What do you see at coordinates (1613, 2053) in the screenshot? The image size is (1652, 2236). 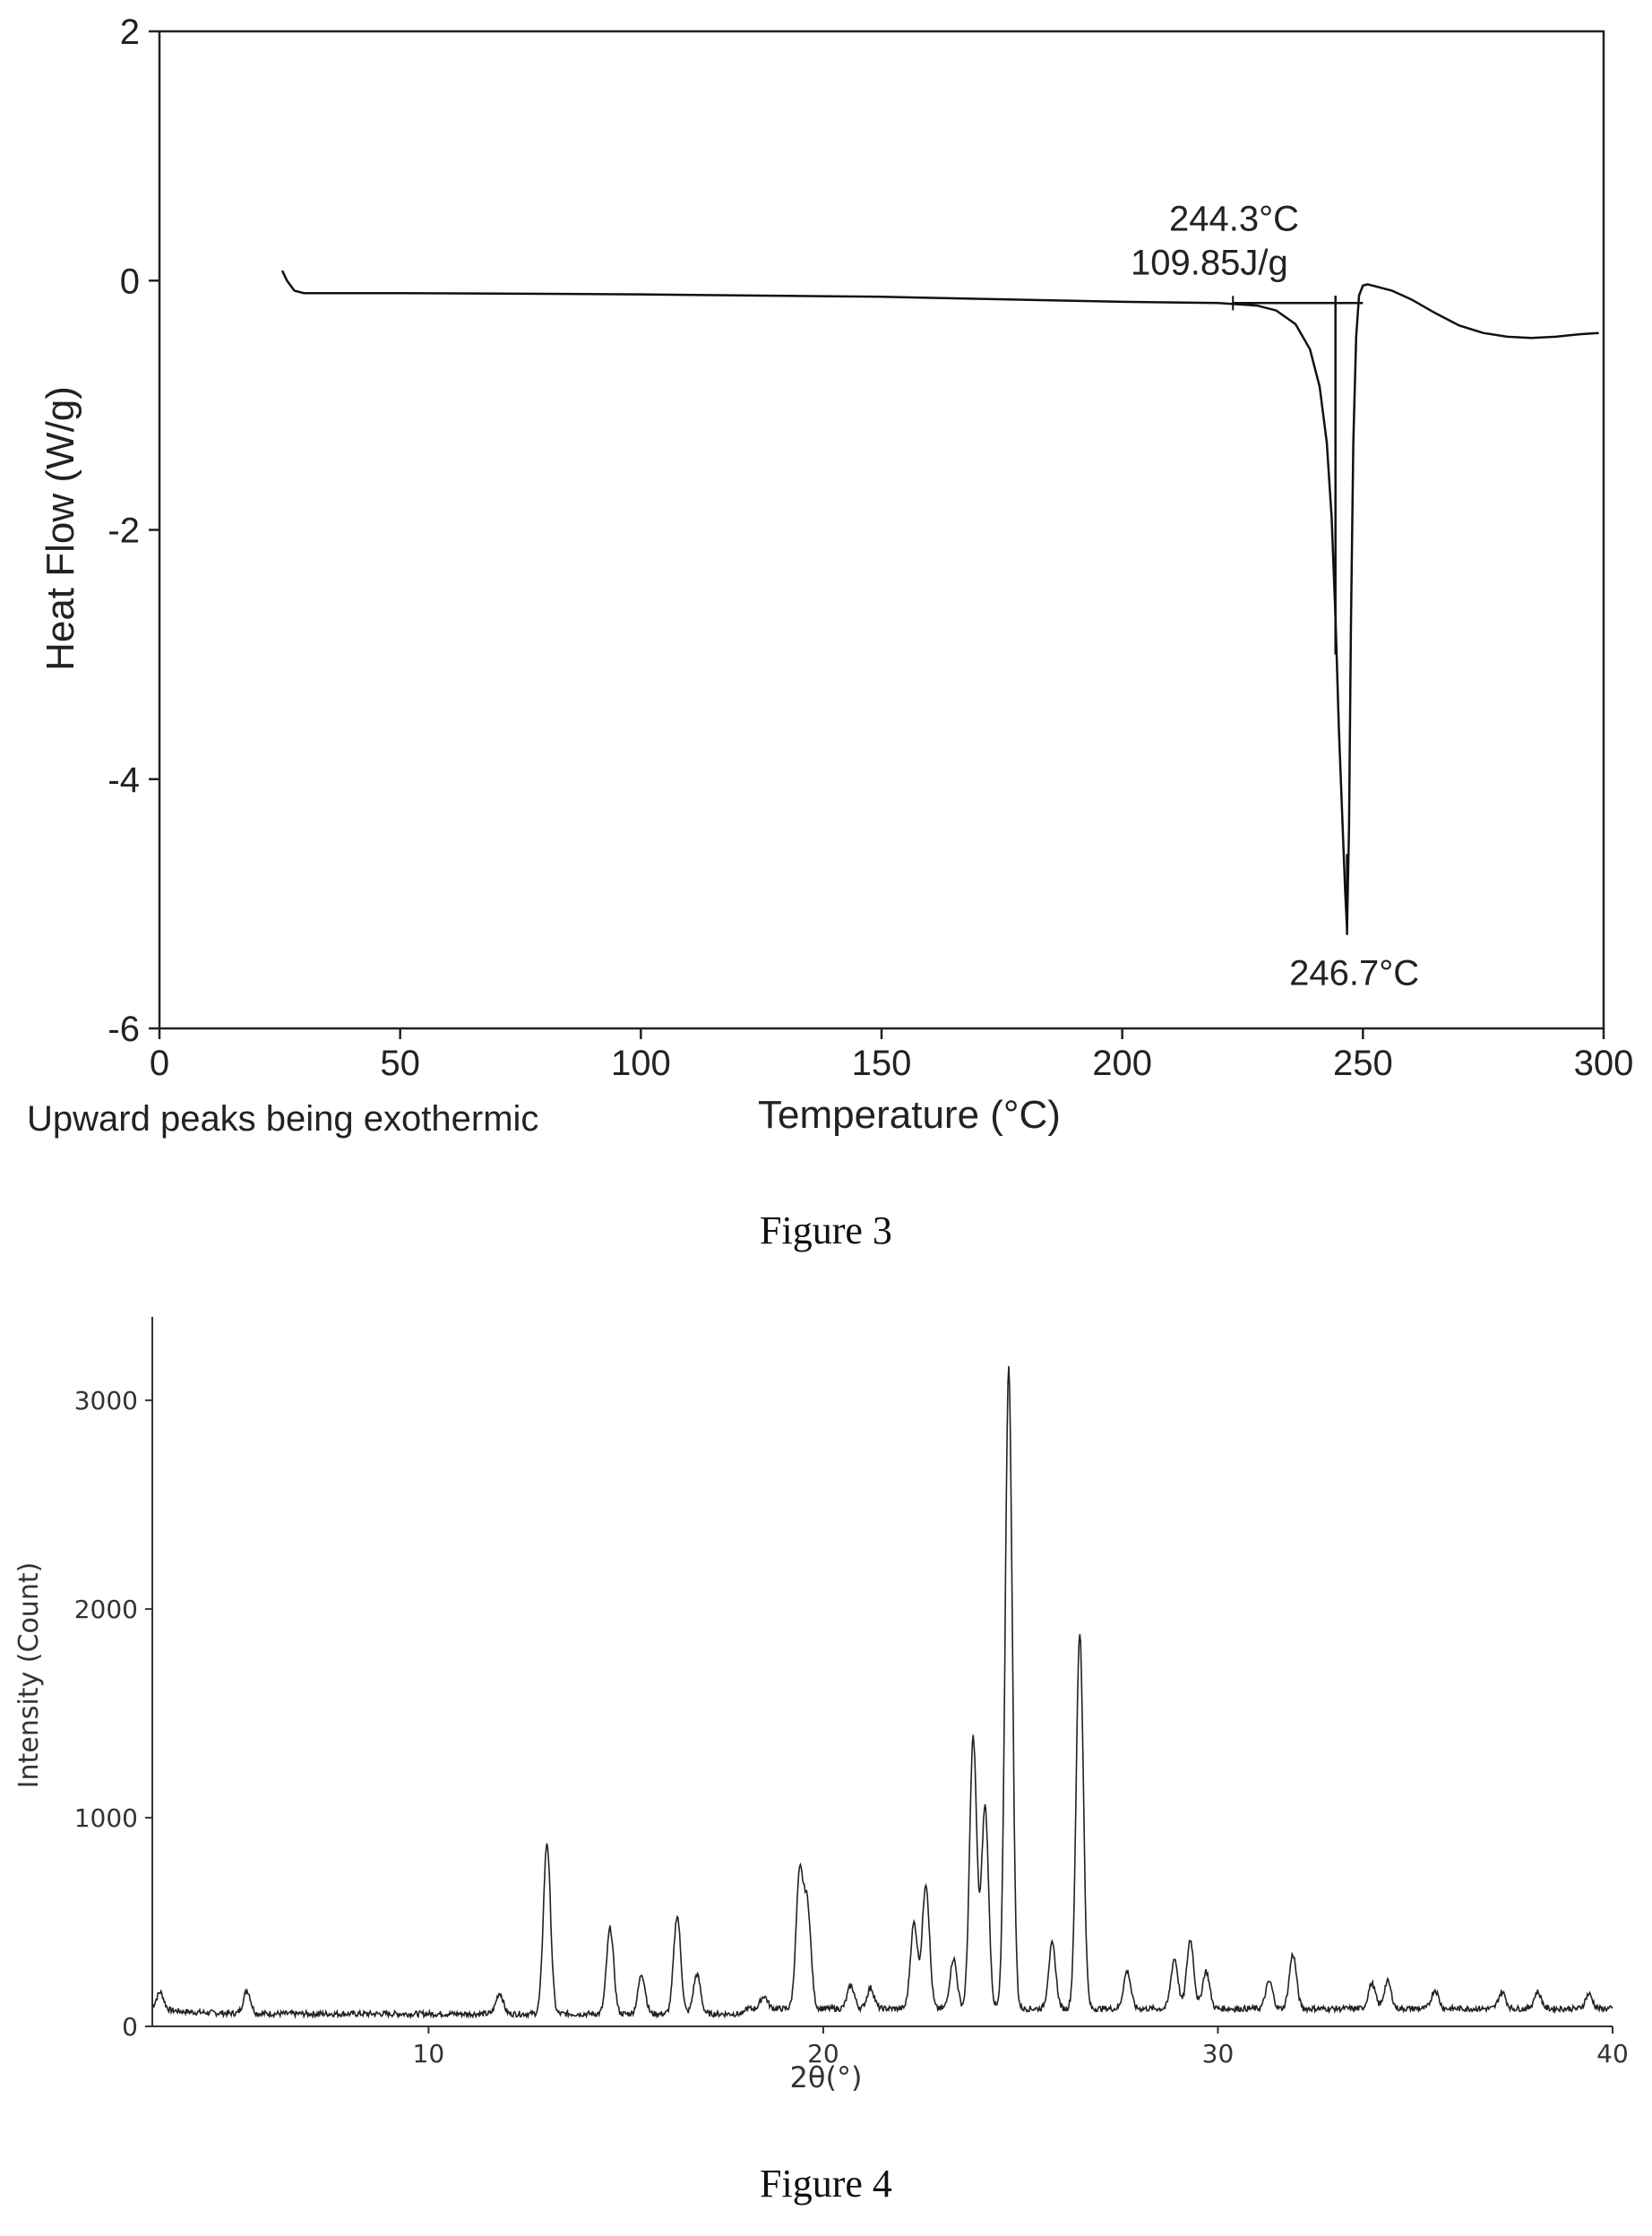 I see `xrd-x-tick-label: 40` at bounding box center [1613, 2053].